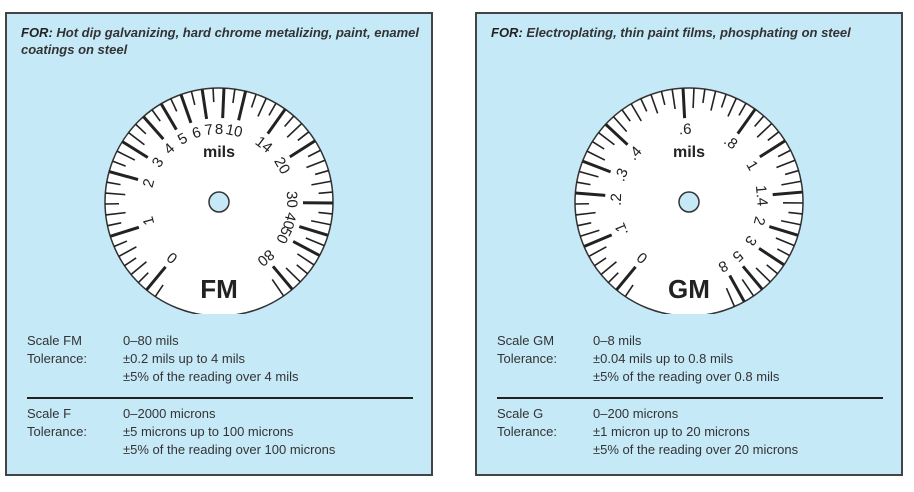 This screenshot has height=492, width=914. What do you see at coordinates (689, 152) in the screenshot?
I see `unit-label: mils` at bounding box center [689, 152].